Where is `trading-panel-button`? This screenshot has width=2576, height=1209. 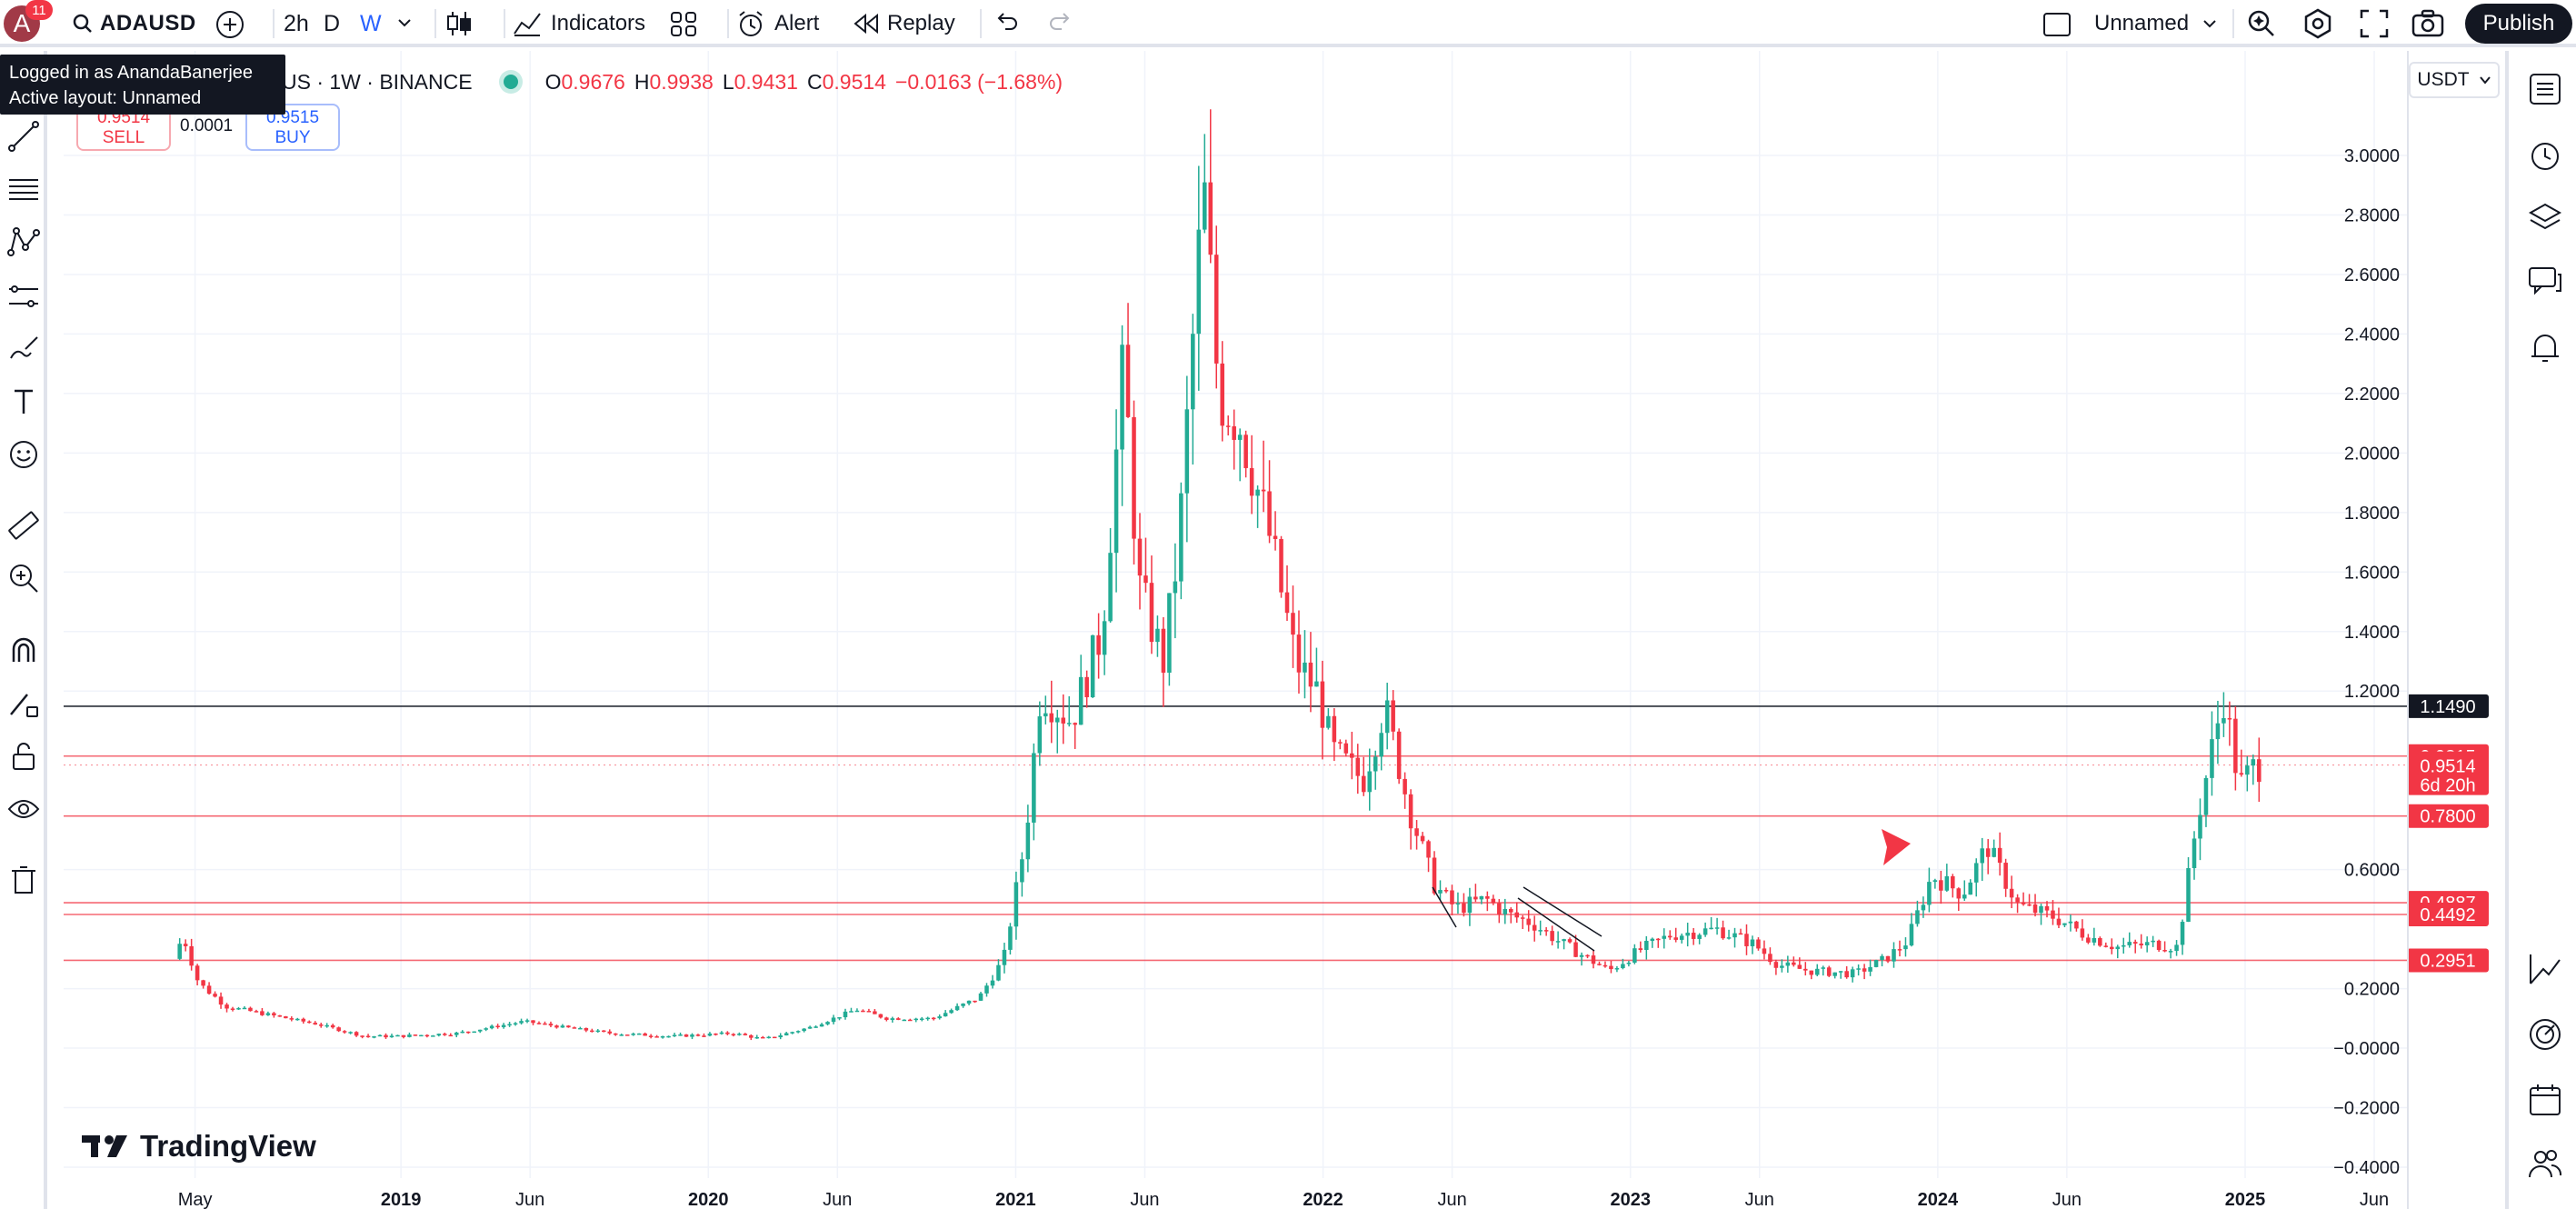
trading-panel-button is located at coordinates (2545, 969).